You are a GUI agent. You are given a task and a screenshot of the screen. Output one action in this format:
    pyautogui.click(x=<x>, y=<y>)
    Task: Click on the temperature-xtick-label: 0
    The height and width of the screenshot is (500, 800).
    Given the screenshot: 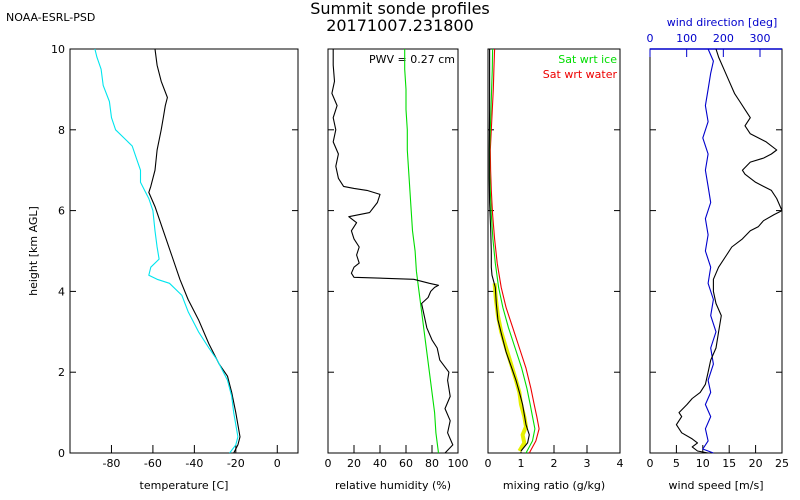 What is the action you would take?
    pyautogui.click(x=277, y=463)
    